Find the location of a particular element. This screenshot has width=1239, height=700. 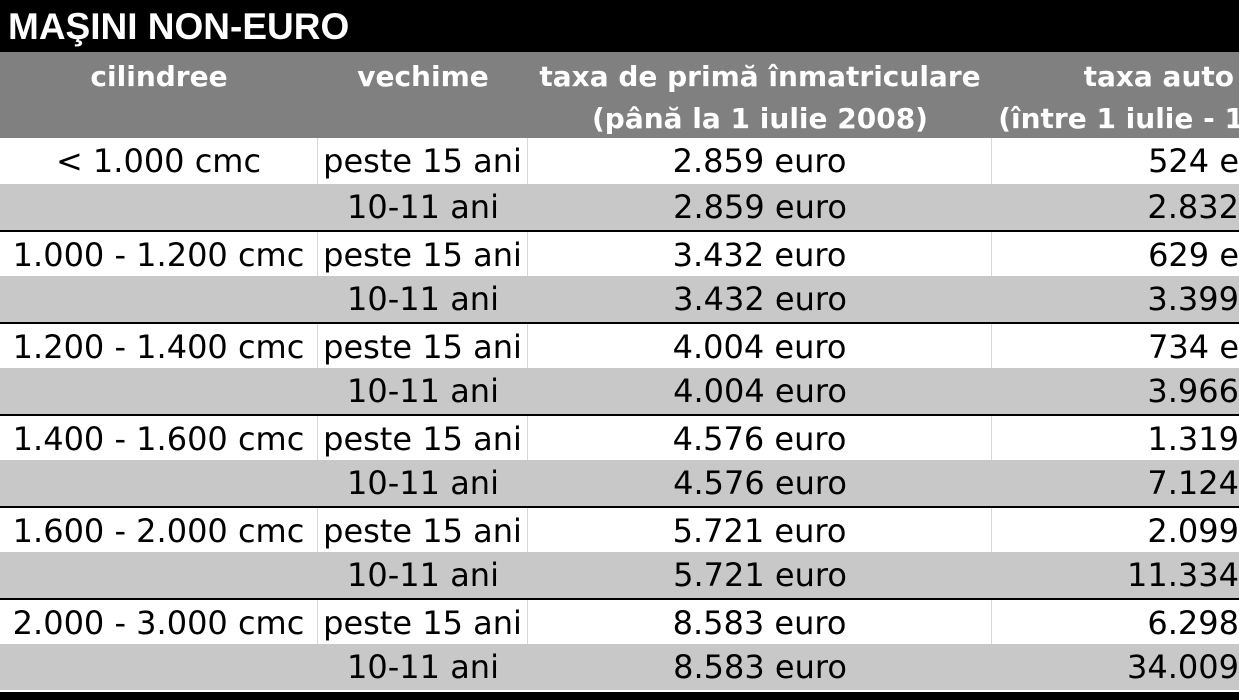

cell-cilindree: 2.000 - 3.000 cmc is located at coordinates (159, 622).